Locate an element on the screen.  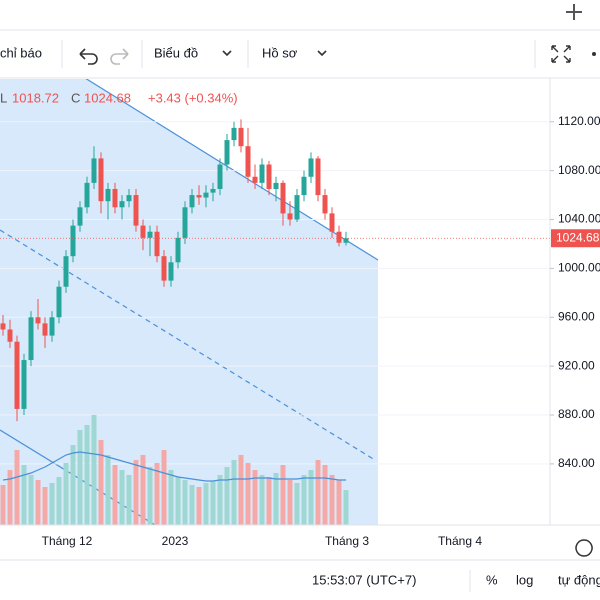
y-tick-label: 920.00 is located at coordinates (576, 365).